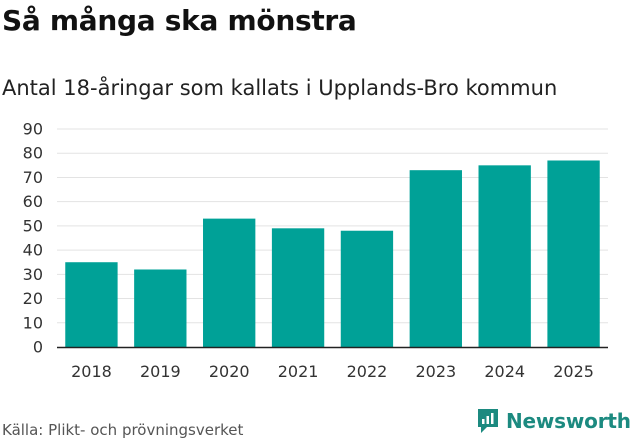 The image size is (631, 439). I want to click on y-tick-label: 0, so click(38, 347).